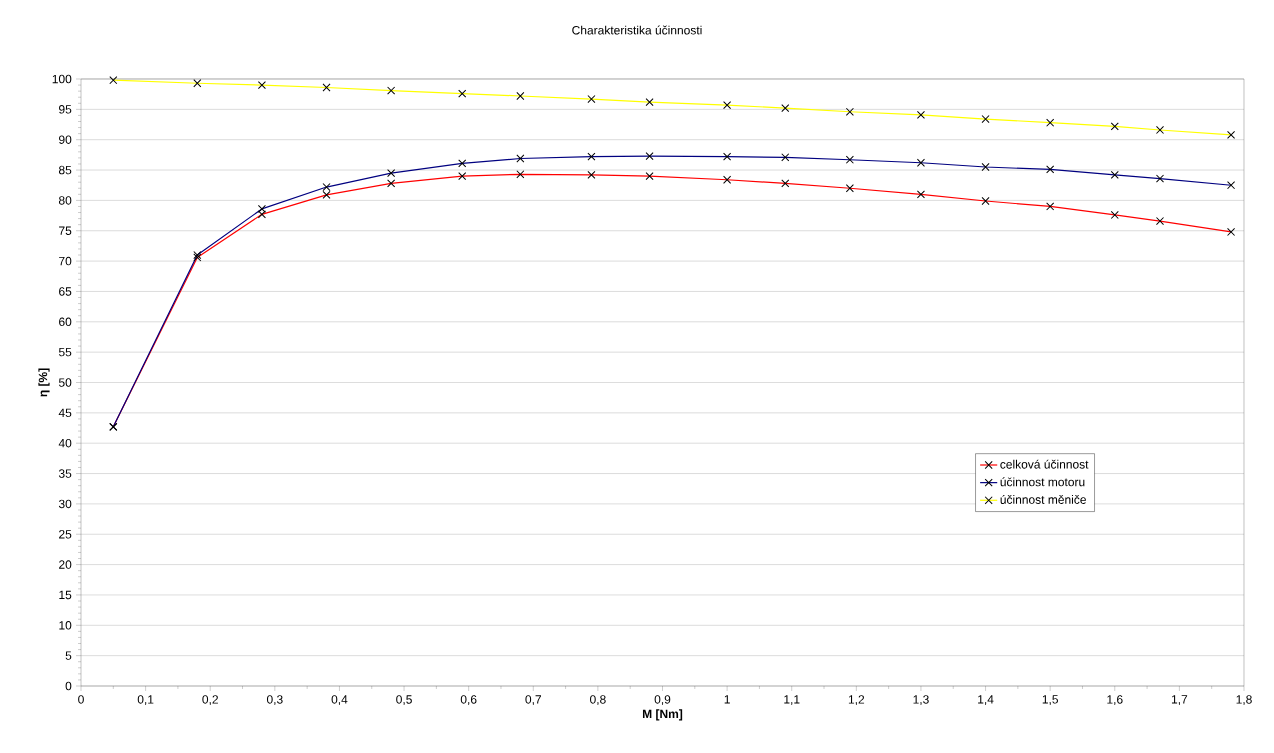  Describe the element at coordinates (1044, 464) in the screenshot. I see `legend-label: celková účinnost` at that location.